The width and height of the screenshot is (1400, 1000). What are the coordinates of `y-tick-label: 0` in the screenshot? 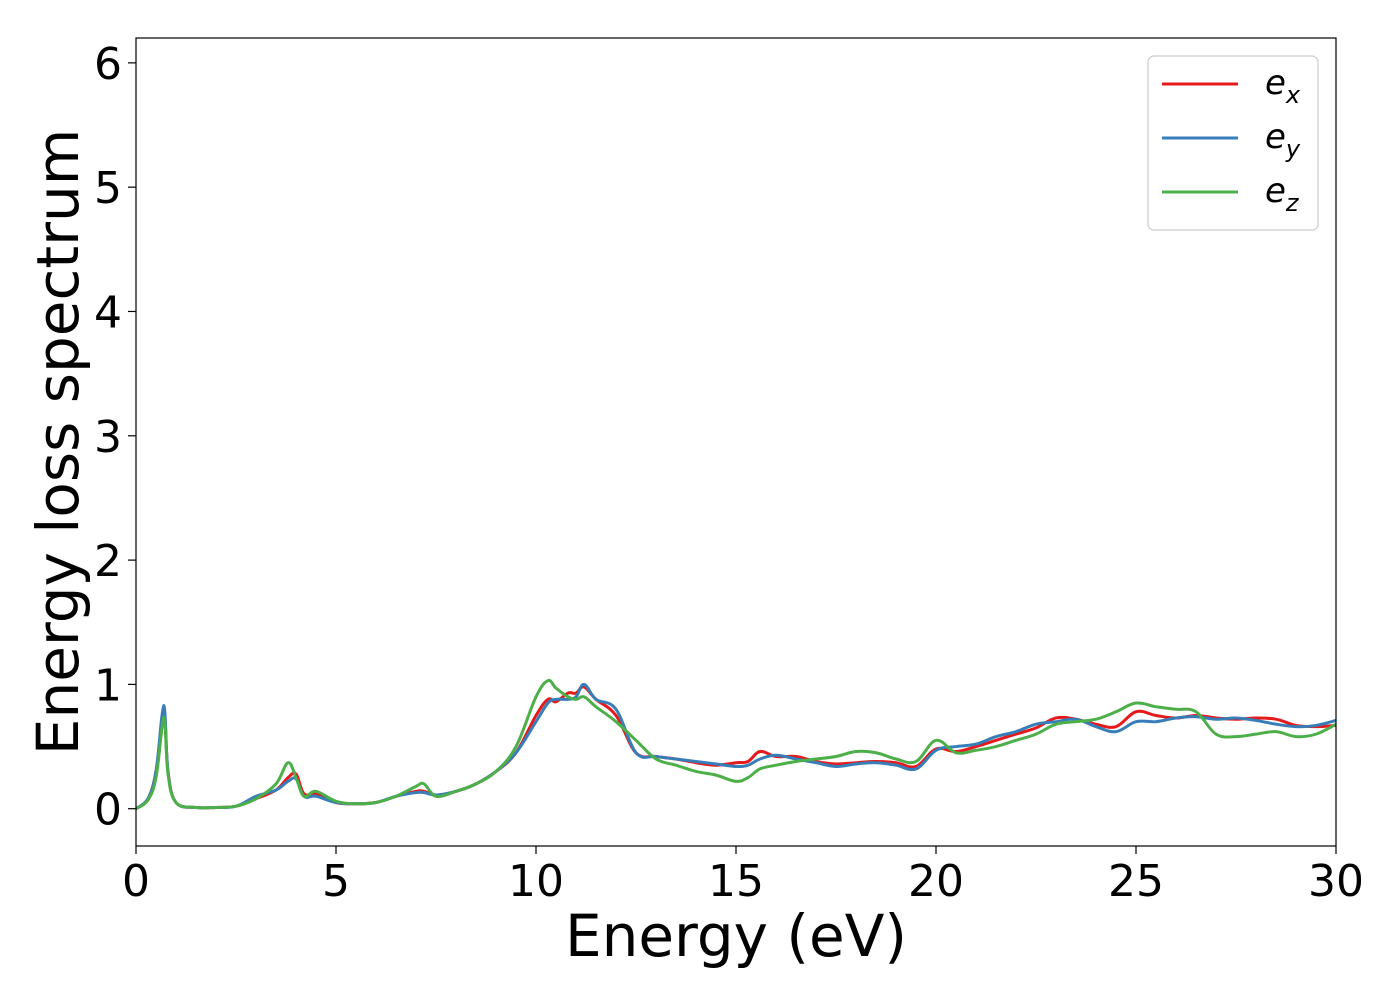 It's located at (108, 810).